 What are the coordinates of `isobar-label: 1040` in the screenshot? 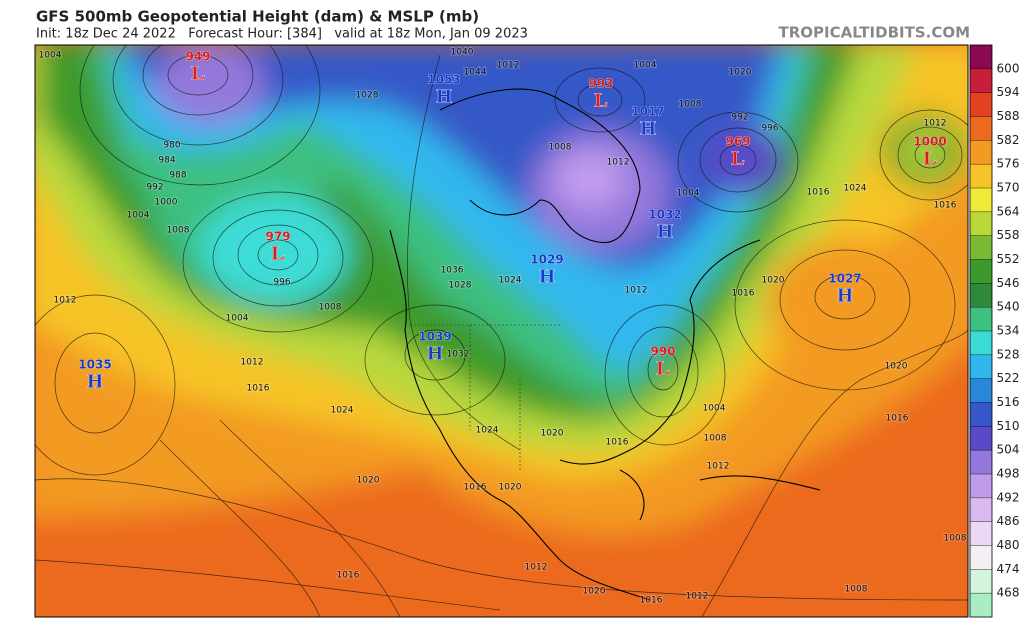 It's located at (462, 53).